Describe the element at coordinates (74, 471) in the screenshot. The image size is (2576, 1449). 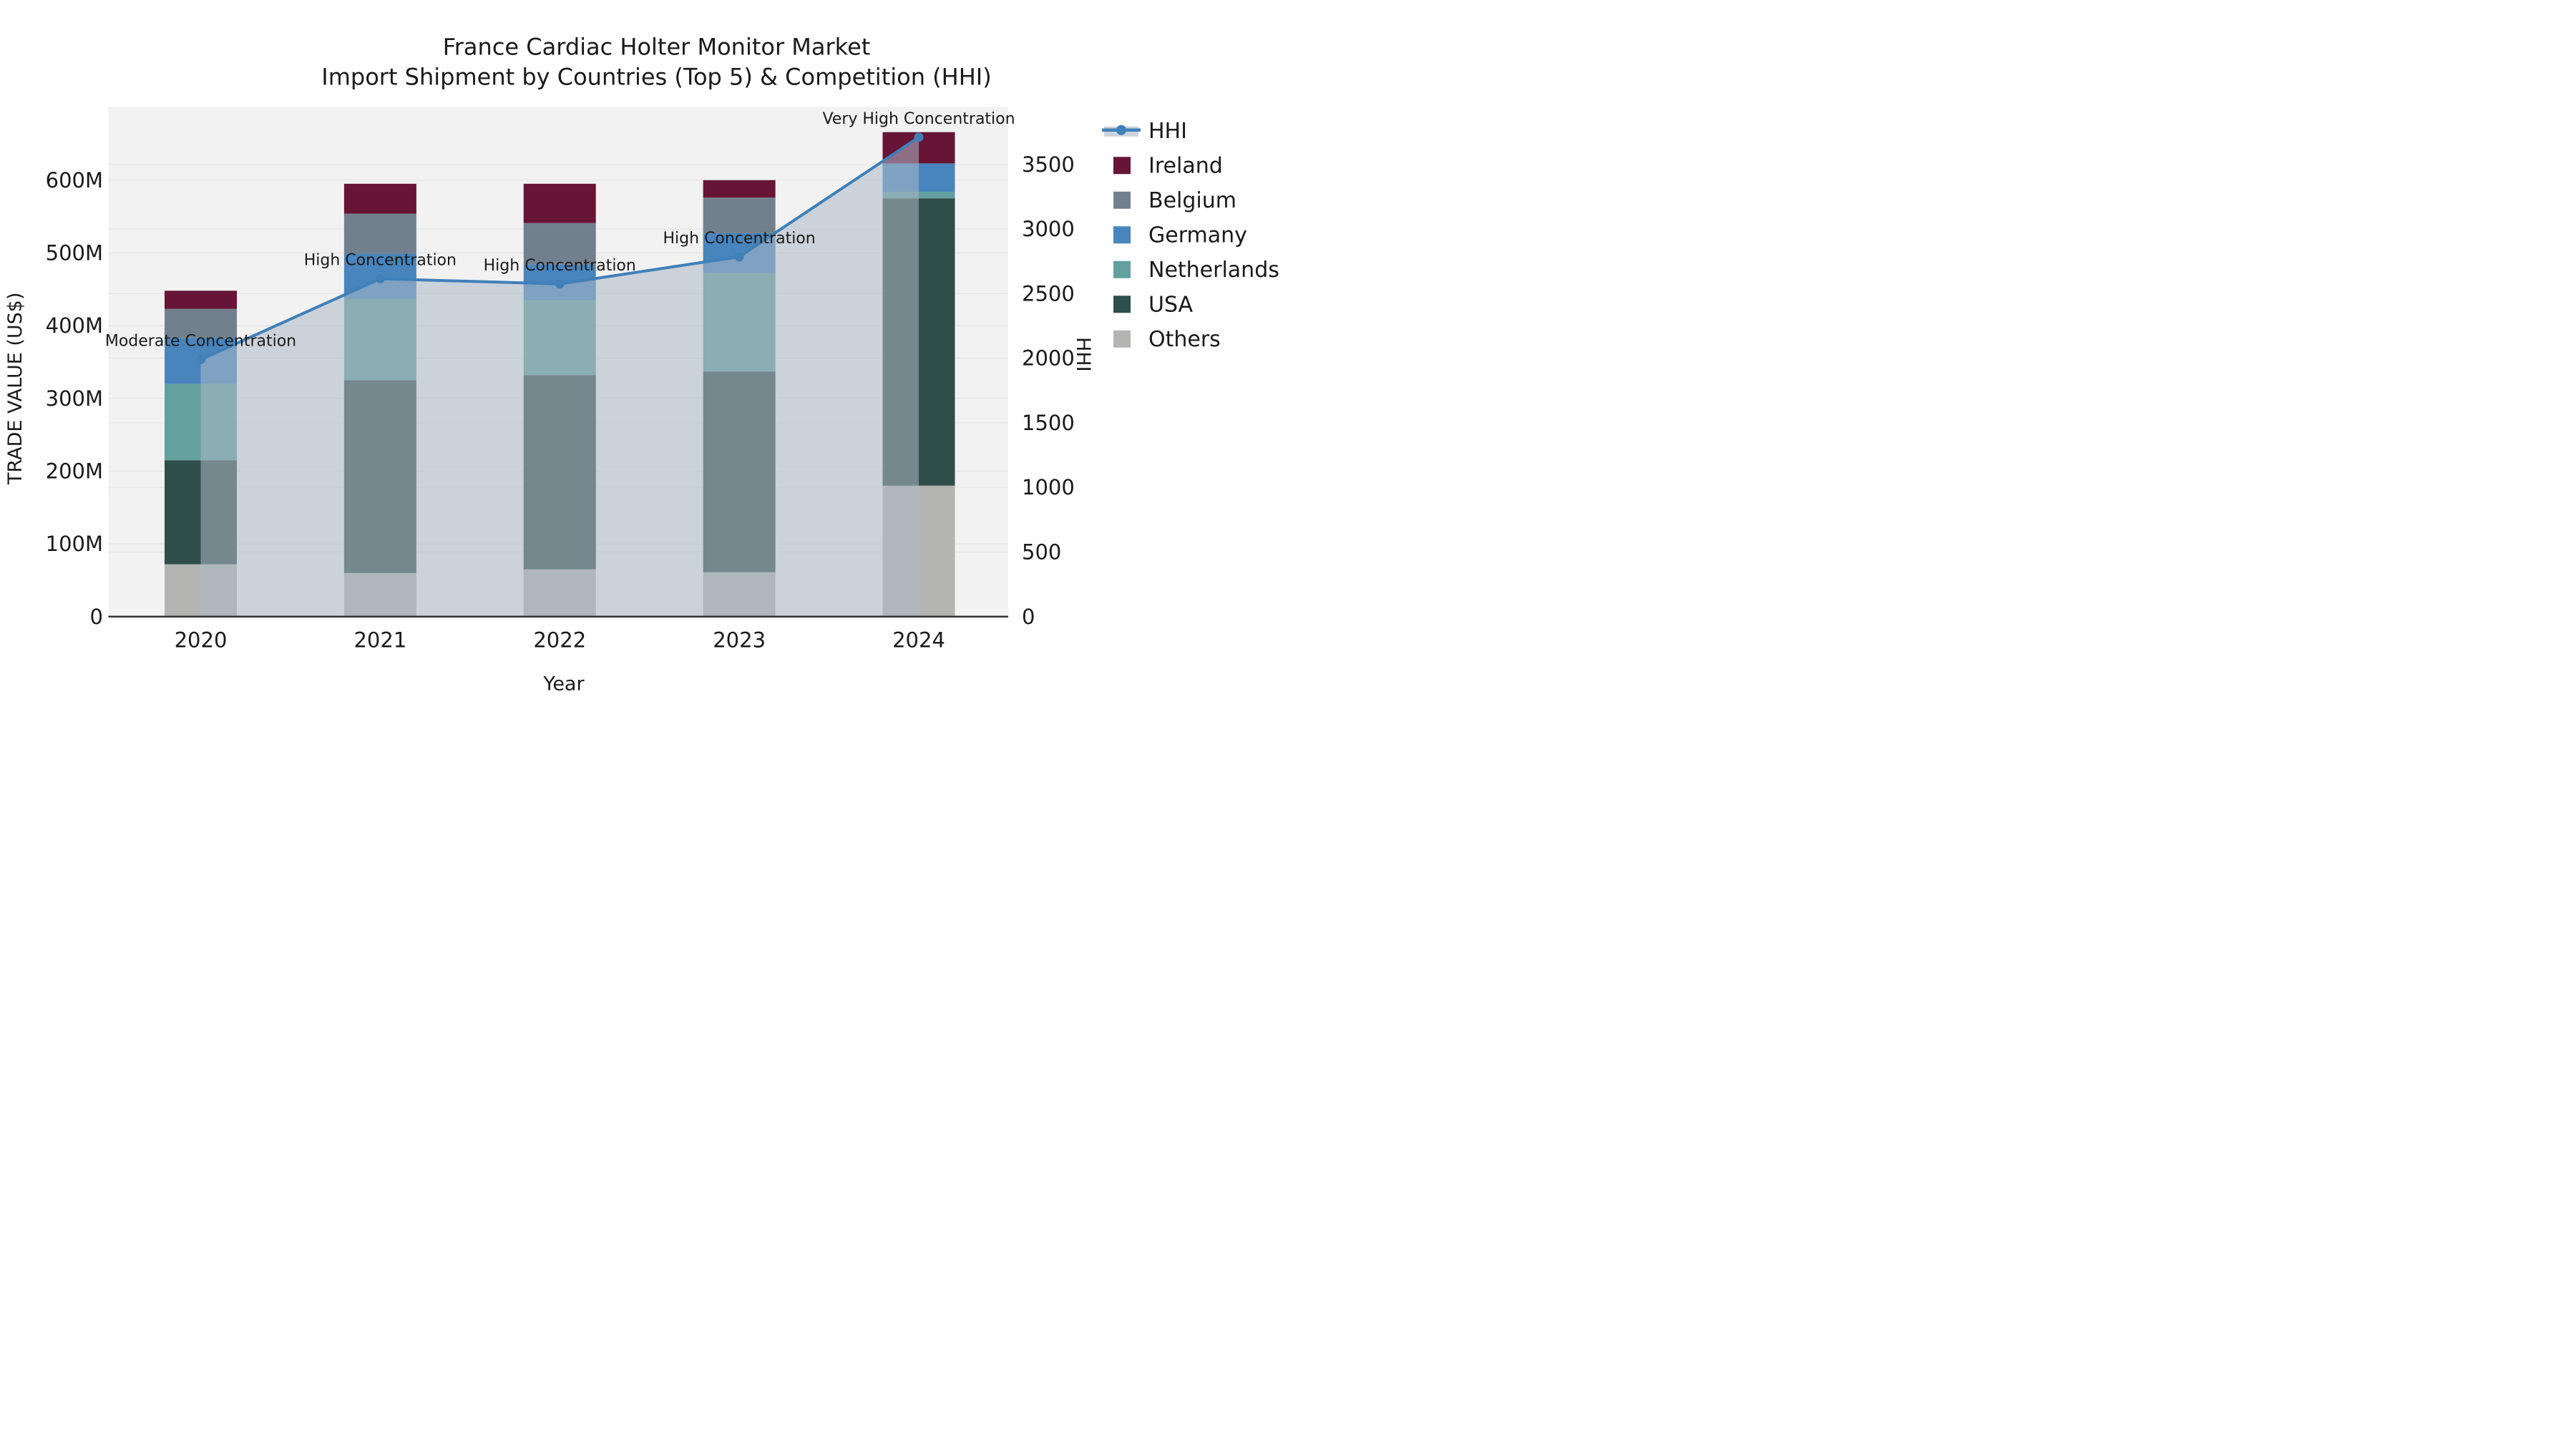
I see `y-left-tick-200M: 200M` at that location.